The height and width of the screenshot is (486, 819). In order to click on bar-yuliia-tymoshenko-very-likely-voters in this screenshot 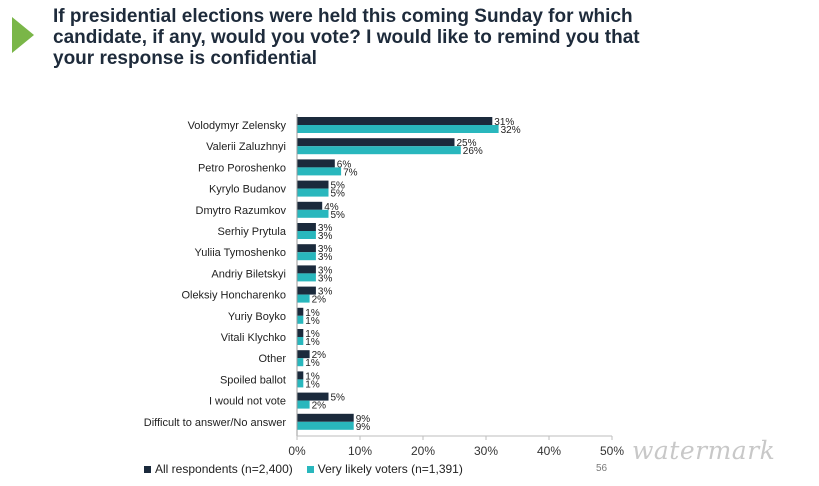, I will do `click(306, 256)`.